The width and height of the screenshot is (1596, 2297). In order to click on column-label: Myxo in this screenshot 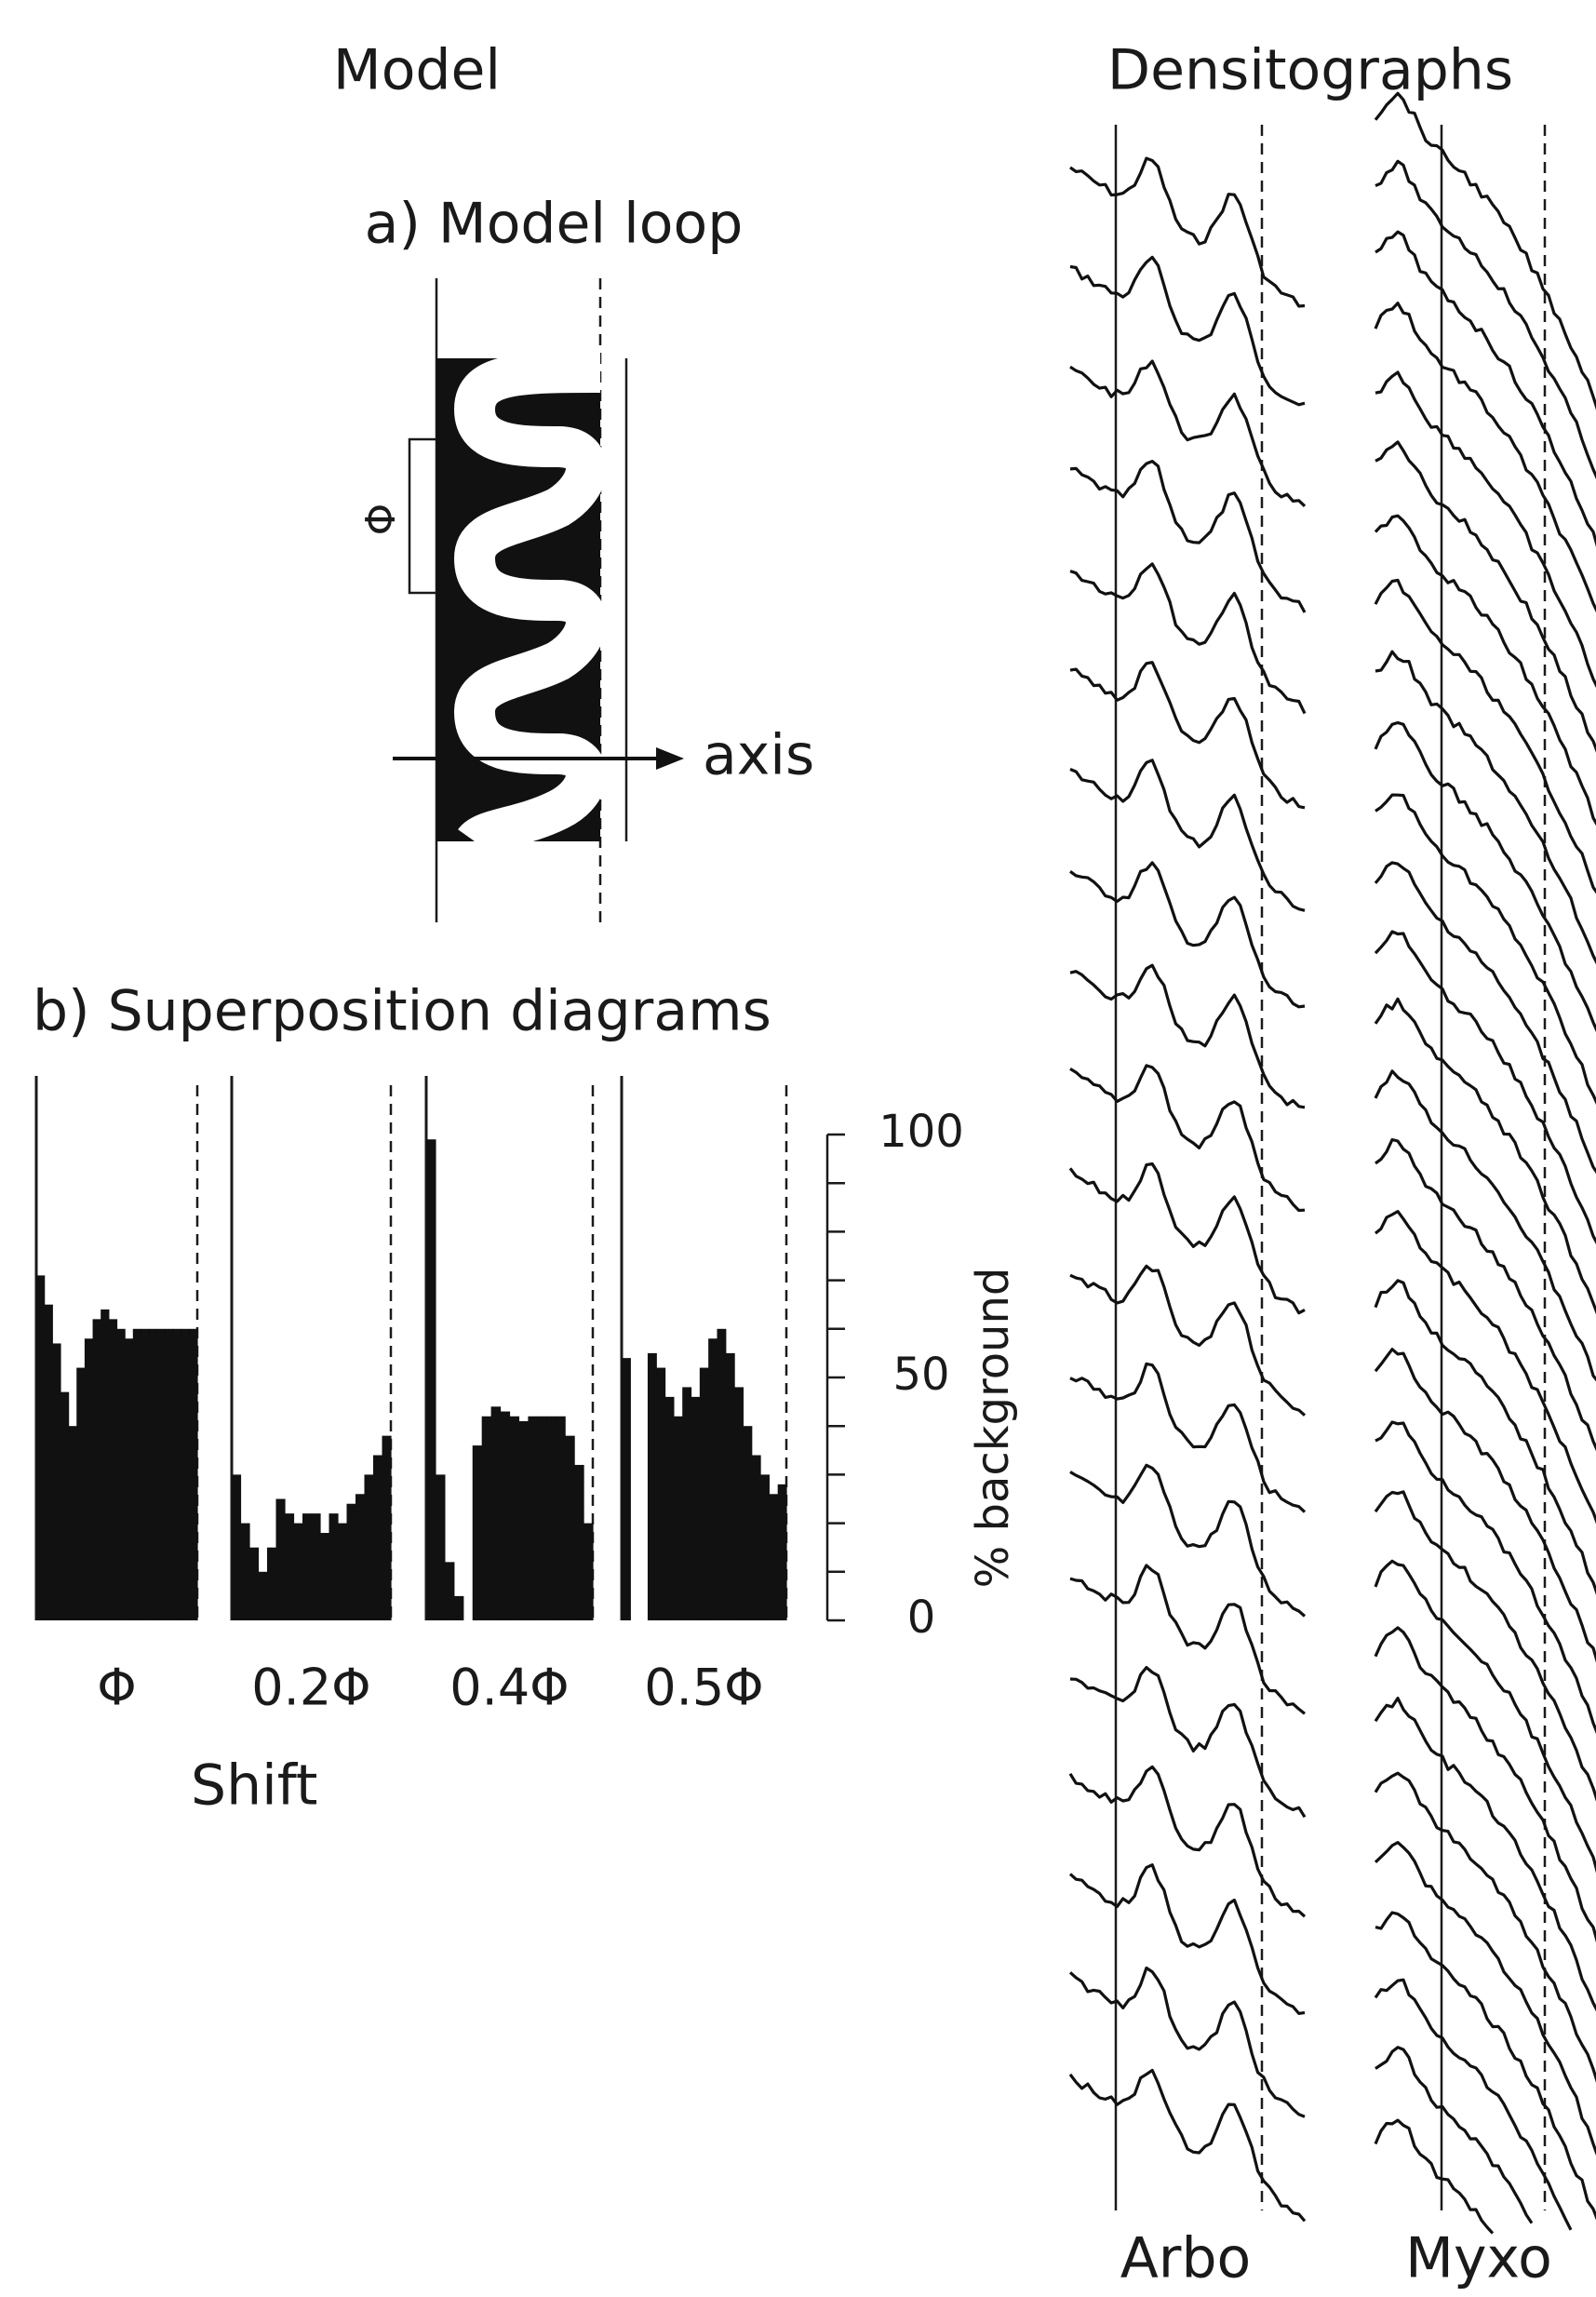, I will do `click(1478, 2259)`.